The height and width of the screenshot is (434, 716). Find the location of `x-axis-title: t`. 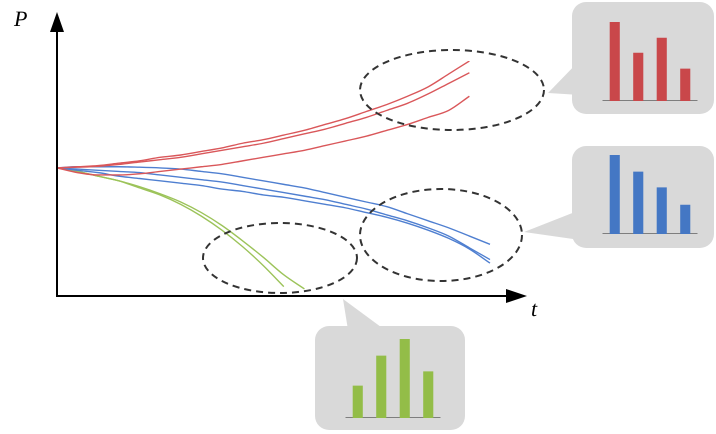

x-axis-title: t is located at coordinates (534, 309).